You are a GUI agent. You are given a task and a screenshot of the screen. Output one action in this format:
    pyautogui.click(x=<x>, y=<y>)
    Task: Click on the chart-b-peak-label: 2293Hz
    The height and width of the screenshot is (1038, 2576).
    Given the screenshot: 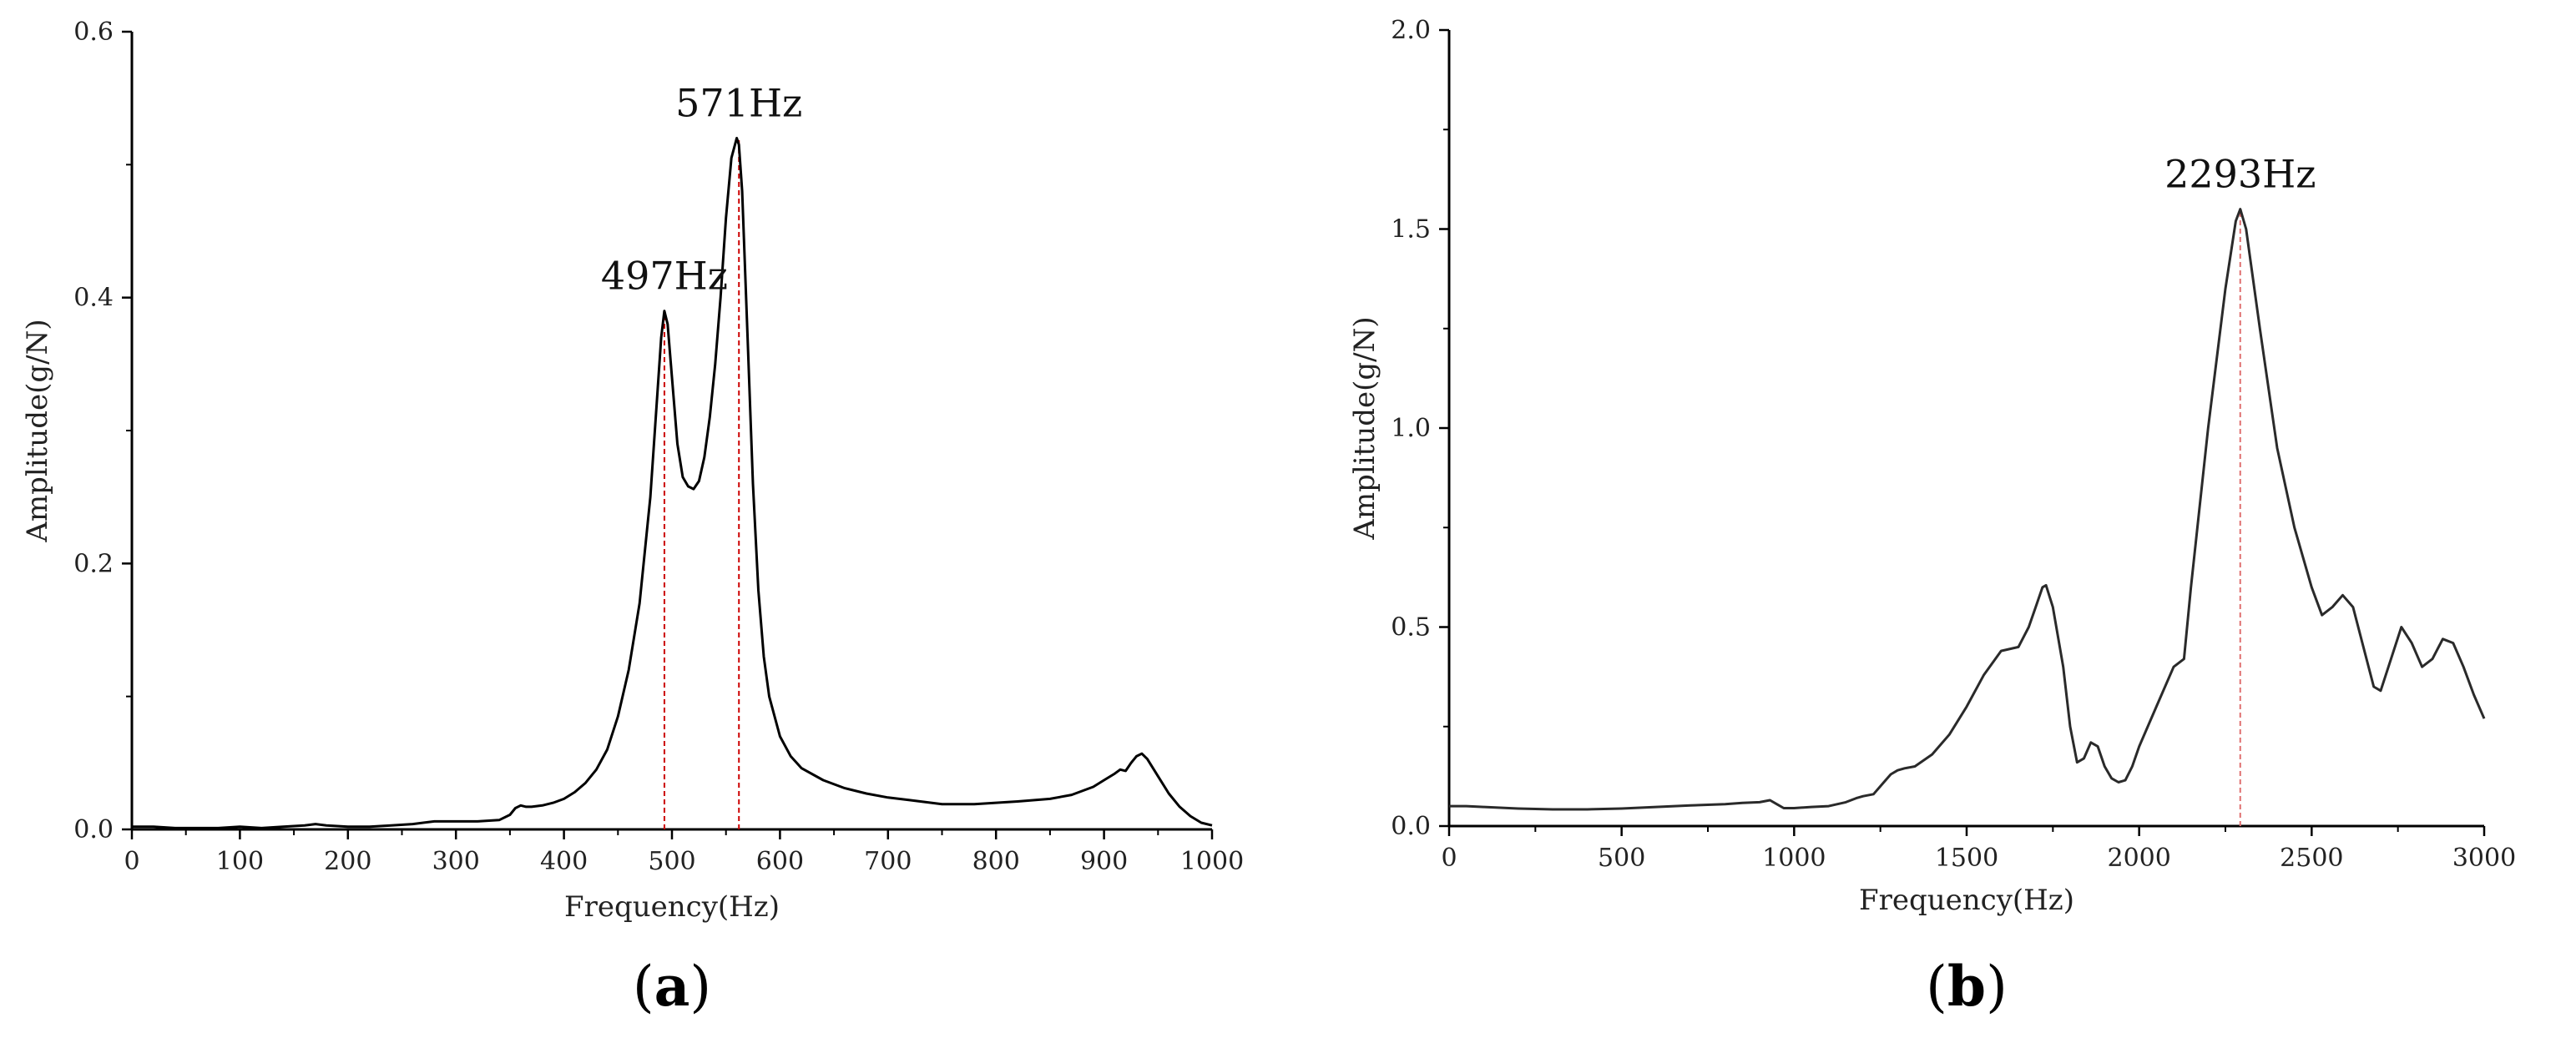 What is the action you would take?
    pyautogui.click(x=2240, y=174)
    